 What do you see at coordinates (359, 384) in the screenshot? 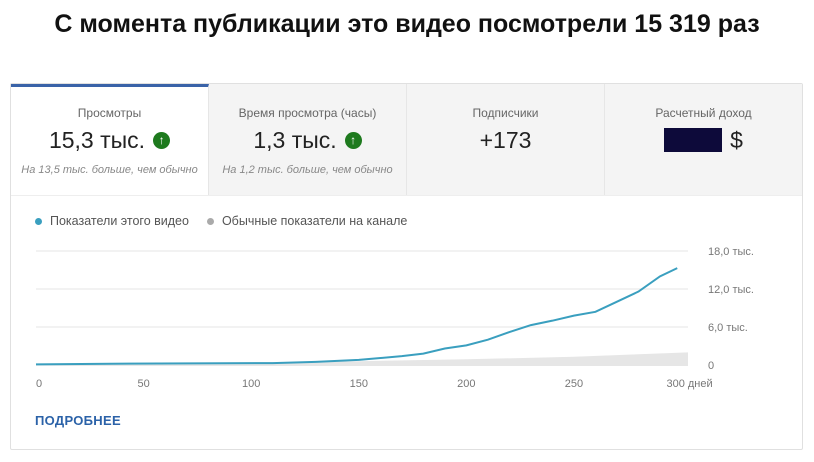
I see `x-tick-label: 150` at bounding box center [359, 384].